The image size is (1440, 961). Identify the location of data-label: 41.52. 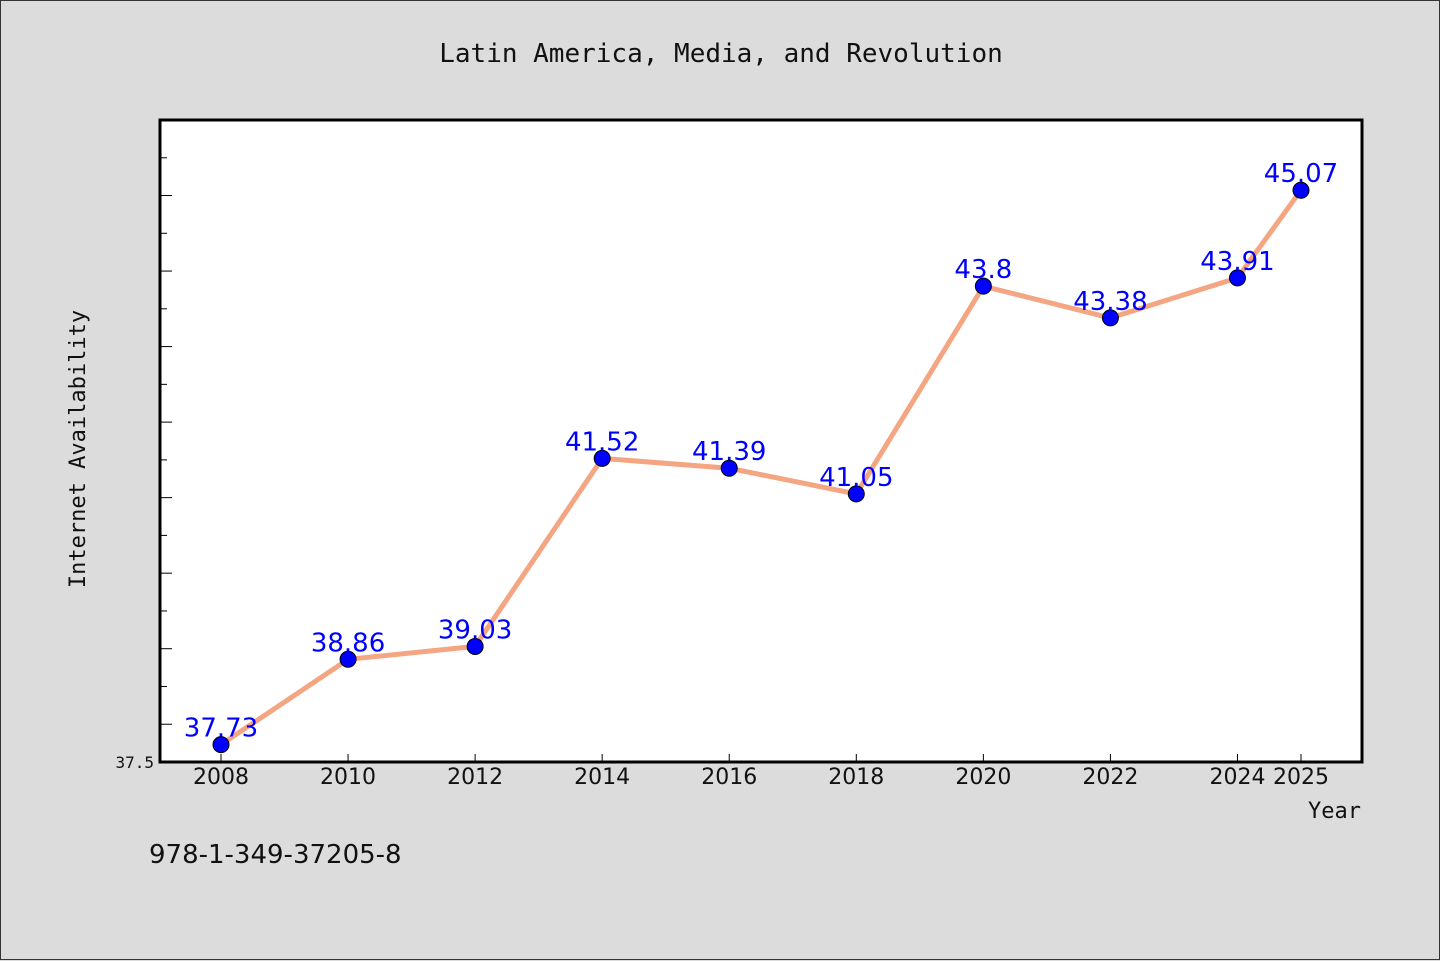
(602, 442).